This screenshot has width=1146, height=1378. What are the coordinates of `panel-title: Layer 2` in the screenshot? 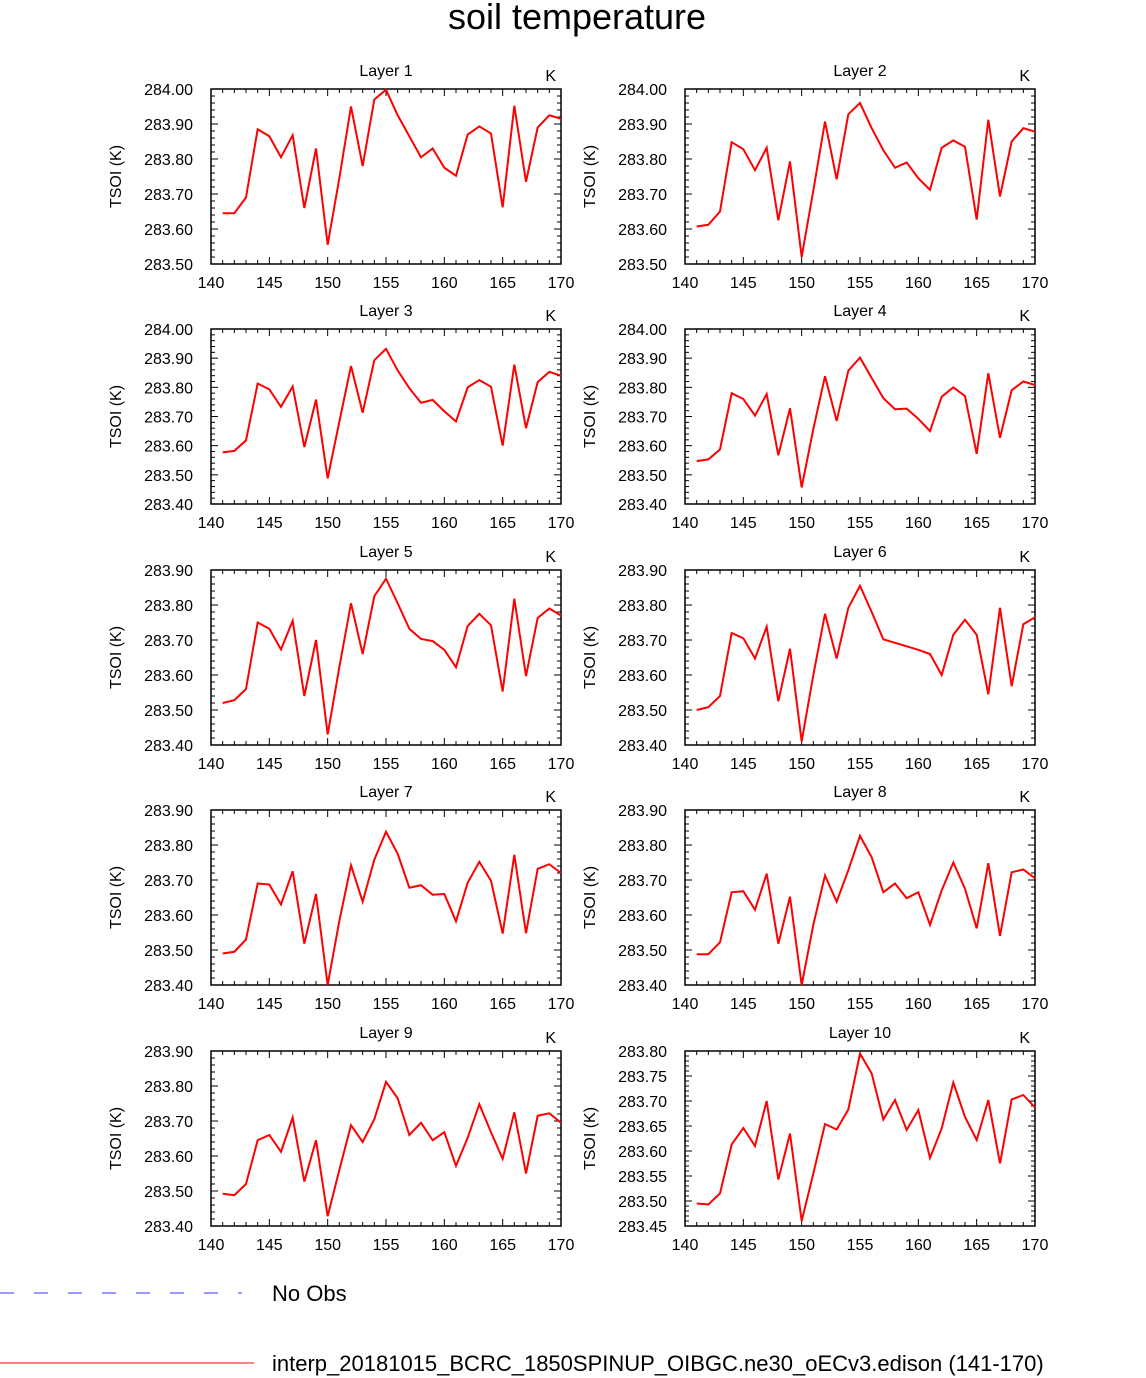 It's located at (859, 71).